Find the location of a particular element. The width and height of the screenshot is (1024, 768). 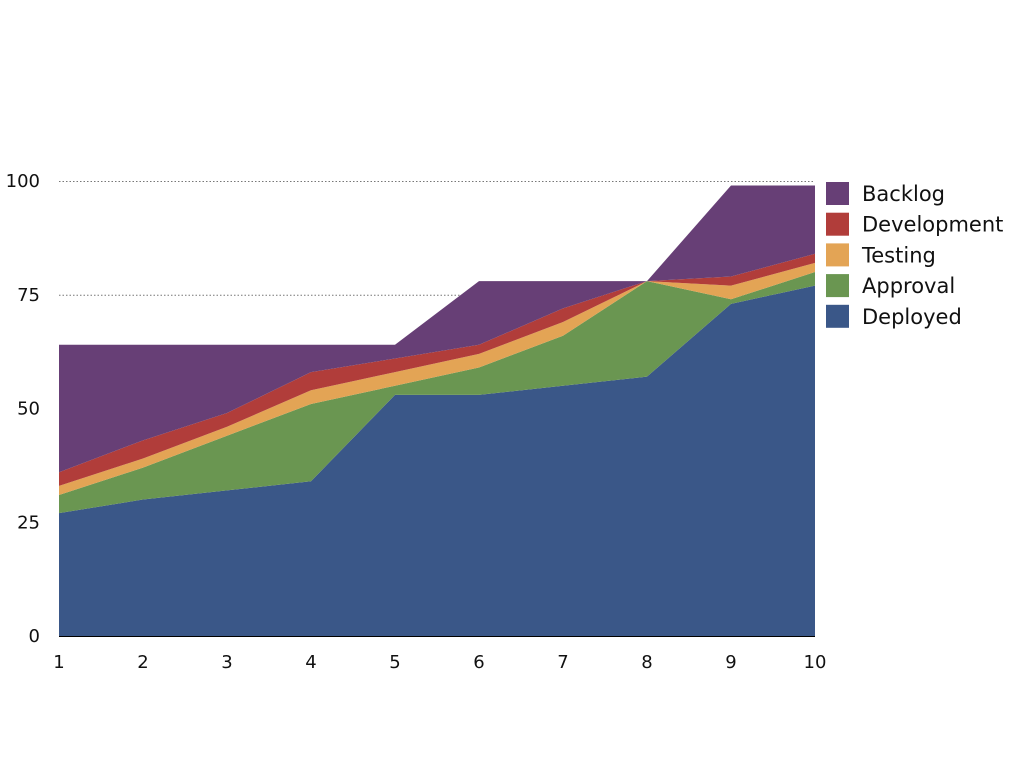

x-tick-label: 6 is located at coordinates (478, 662).